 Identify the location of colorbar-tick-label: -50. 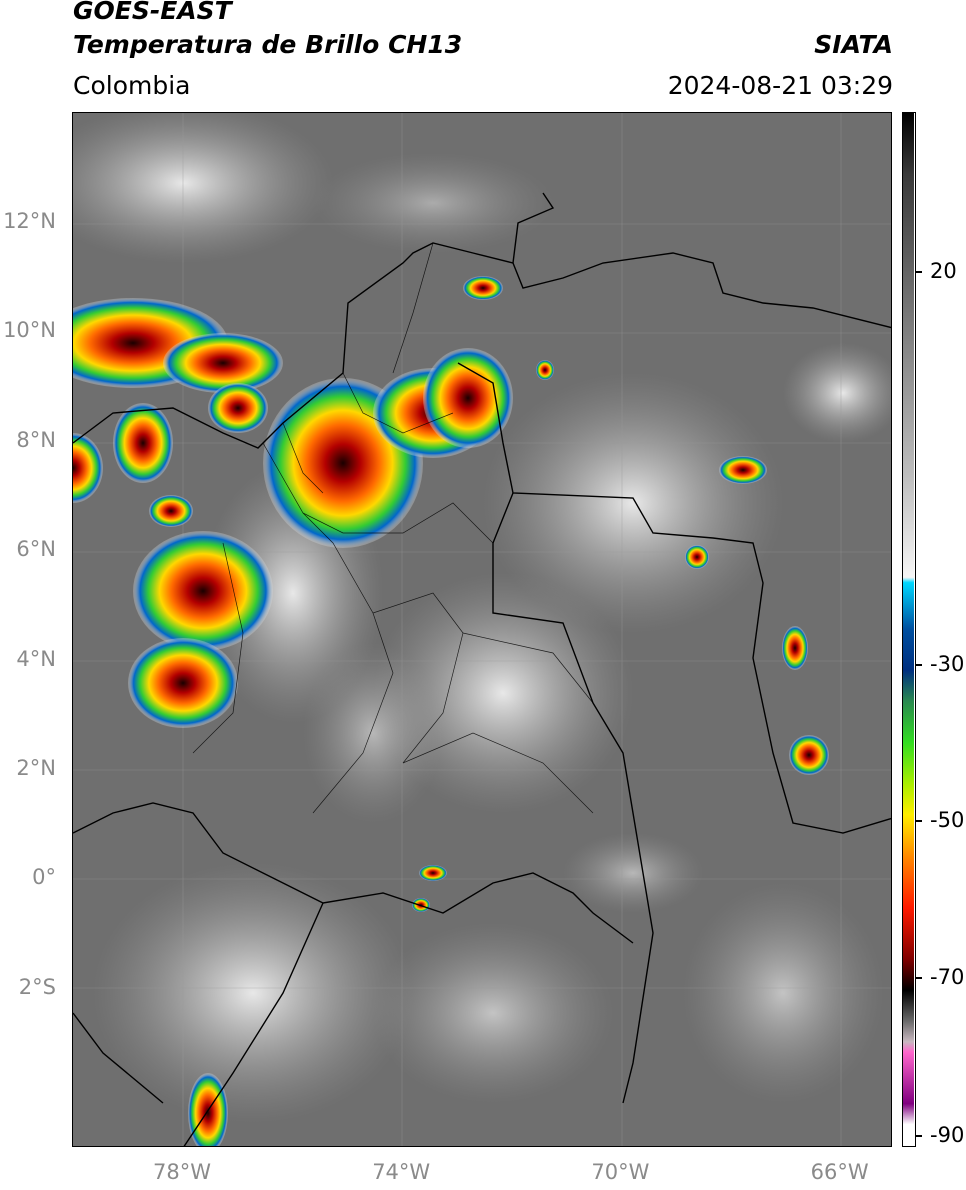
(947, 820).